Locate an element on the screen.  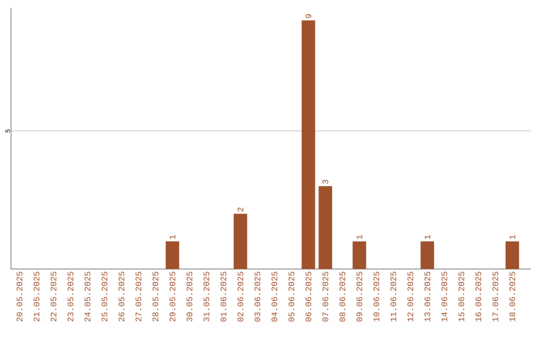
x-tick-label: 02.06.2025 is located at coordinates (241, 297).